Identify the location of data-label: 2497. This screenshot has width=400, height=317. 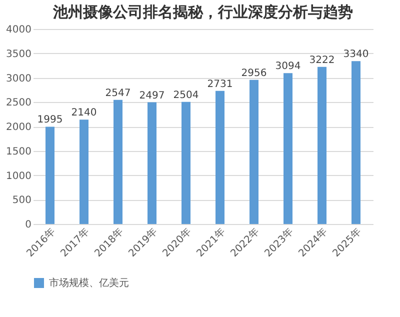
(152, 96).